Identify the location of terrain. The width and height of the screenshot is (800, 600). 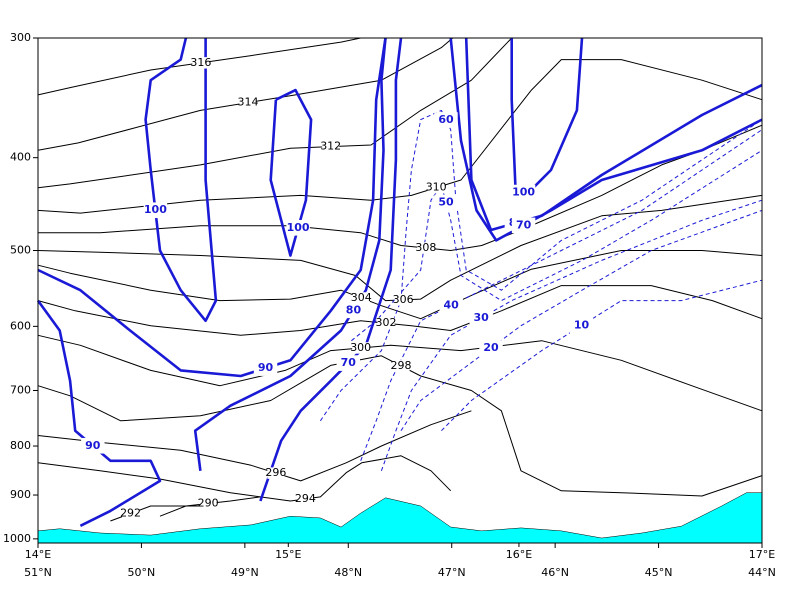
(400, 518).